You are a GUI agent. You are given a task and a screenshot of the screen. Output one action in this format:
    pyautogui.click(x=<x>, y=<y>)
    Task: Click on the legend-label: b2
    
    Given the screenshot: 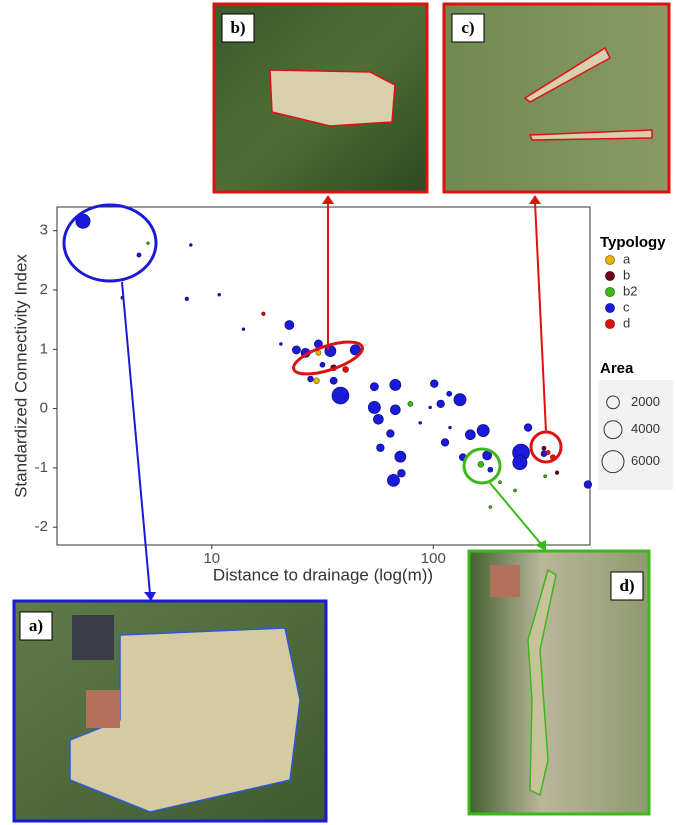 What is the action you would take?
    pyautogui.click(x=630, y=290)
    